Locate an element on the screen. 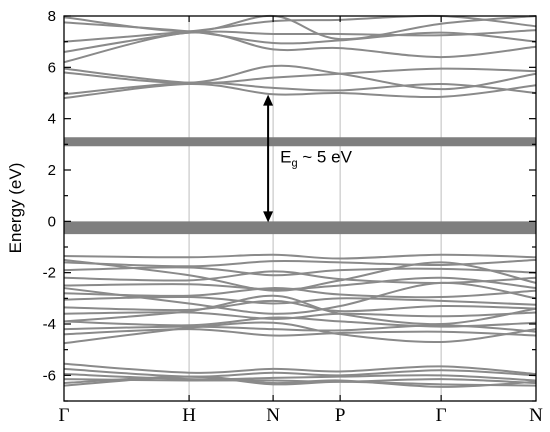 The image size is (550, 432). y-tick-label: 2 is located at coordinates (52, 170).